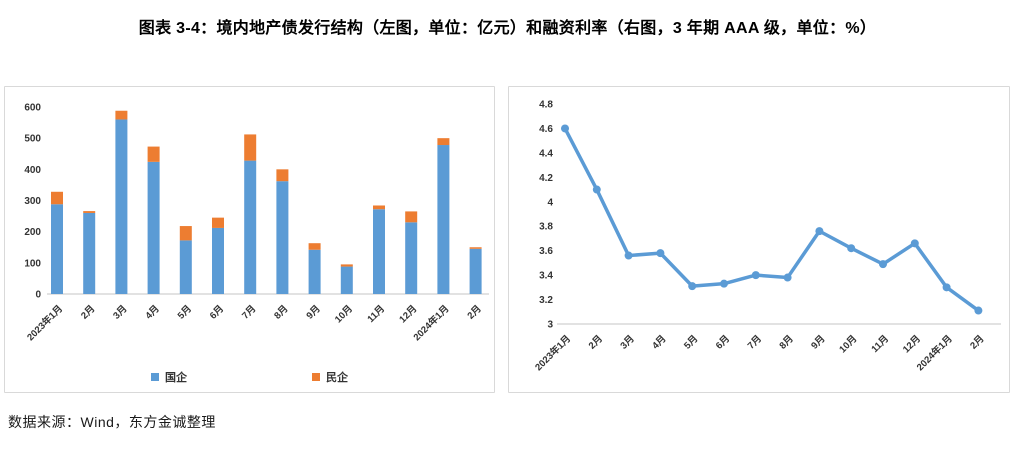 The height and width of the screenshot is (451, 1015). I want to click on line-y-tick-label: 4.2, so click(546, 178).